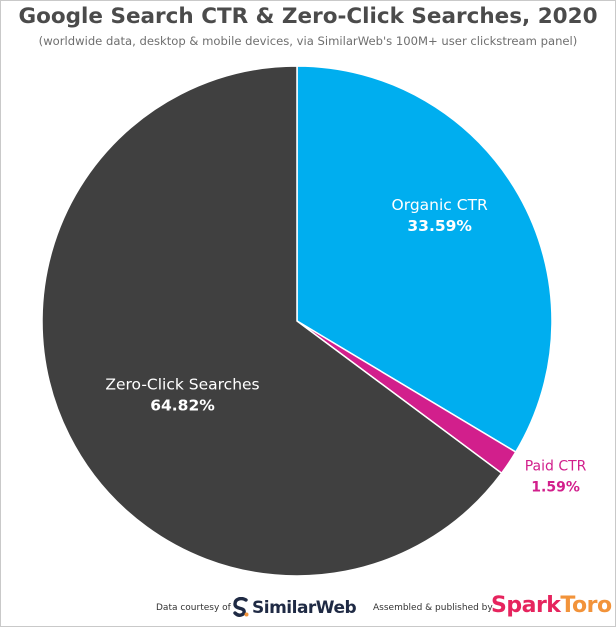 The height and width of the screenshot is (627, 616). I want to click on sparktoro-logo: SparkToro, so click(551, 605).